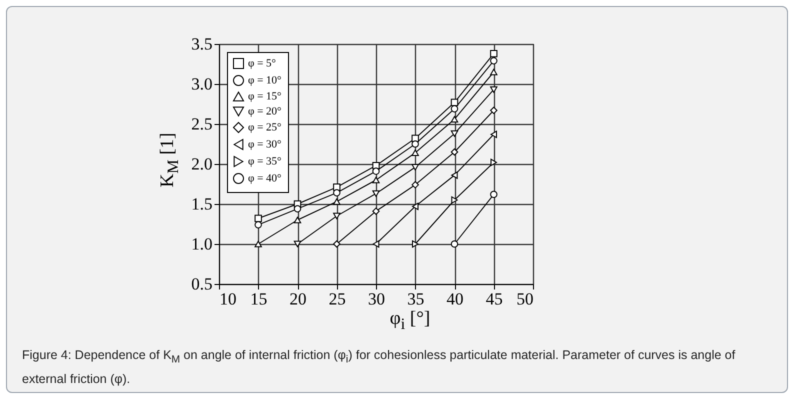  I want to click on y-tick-label: 1.0, so click(201, 244).